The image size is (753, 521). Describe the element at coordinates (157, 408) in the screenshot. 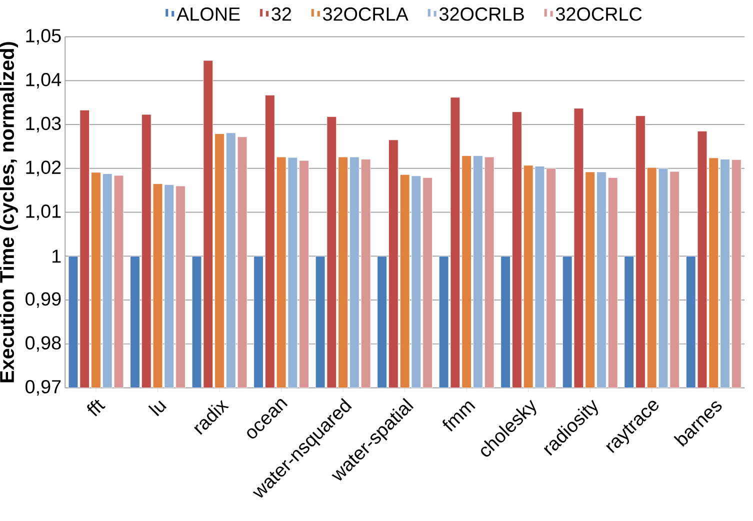

I see `x-tick-label: lu` at that location.